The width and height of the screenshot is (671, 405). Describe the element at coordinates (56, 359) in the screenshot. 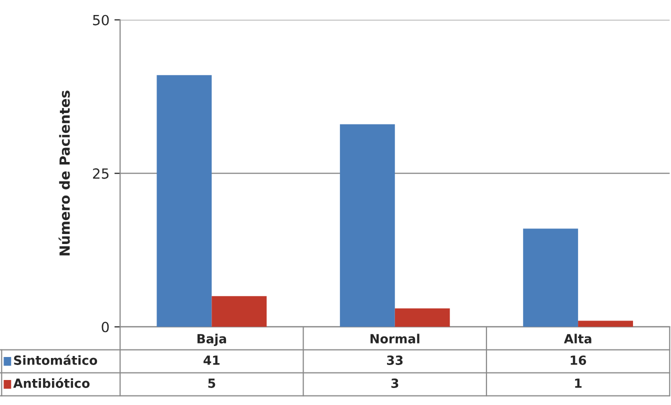

I see `legend-label: Sintomático` at that location.